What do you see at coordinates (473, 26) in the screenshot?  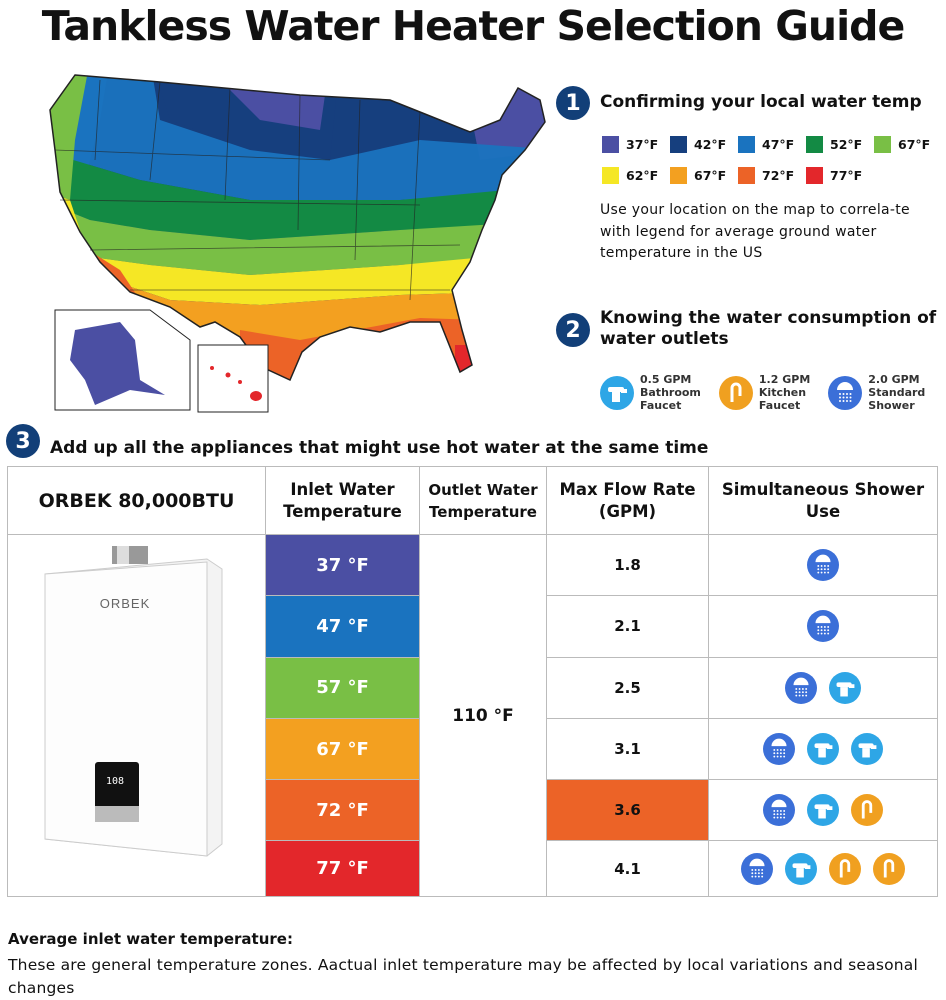 I see `page-title: Tankless Water Heater Selection Guide` at bounding box center [473, 26].